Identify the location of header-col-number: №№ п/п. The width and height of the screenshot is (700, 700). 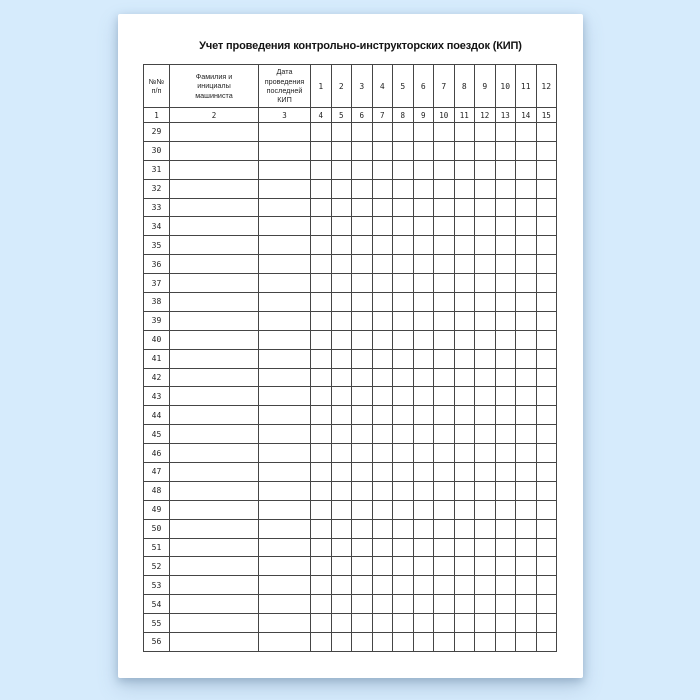
(156, 86).